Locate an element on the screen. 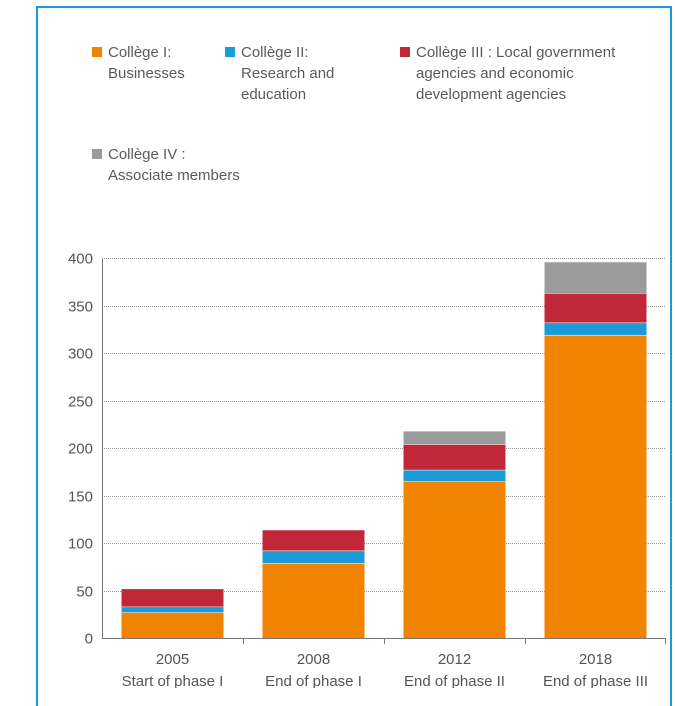 The width and height of the screenshot is (675, 706). legend-item-college-iv: Collège IV : Associate members is located at coordinates (192, 169).